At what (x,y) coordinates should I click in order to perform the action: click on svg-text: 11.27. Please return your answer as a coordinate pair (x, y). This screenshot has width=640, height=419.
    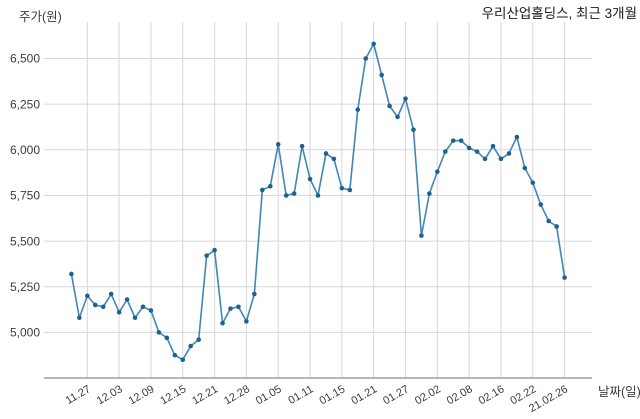
    Looking at the image, I should click on (78, 395).